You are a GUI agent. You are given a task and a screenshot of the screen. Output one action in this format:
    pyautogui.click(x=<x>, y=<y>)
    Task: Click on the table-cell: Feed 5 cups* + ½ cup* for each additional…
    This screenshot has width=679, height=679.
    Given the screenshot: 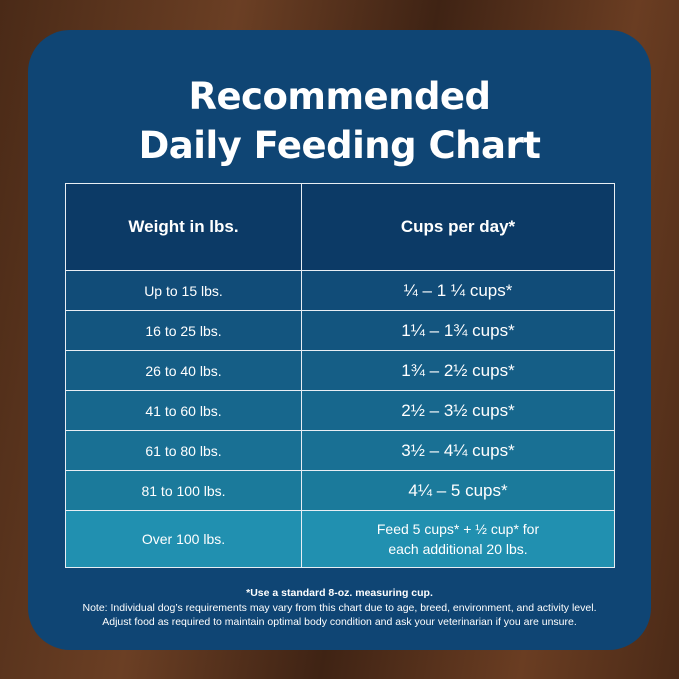 What is the action you would take?
    pyautogui.click(x=458, y=539)
    